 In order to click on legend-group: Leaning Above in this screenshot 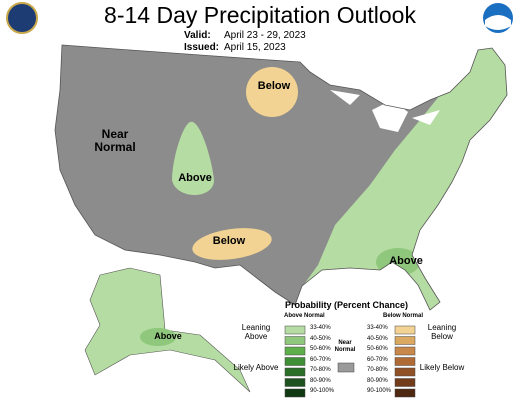, I will do `click(256, 332)`.